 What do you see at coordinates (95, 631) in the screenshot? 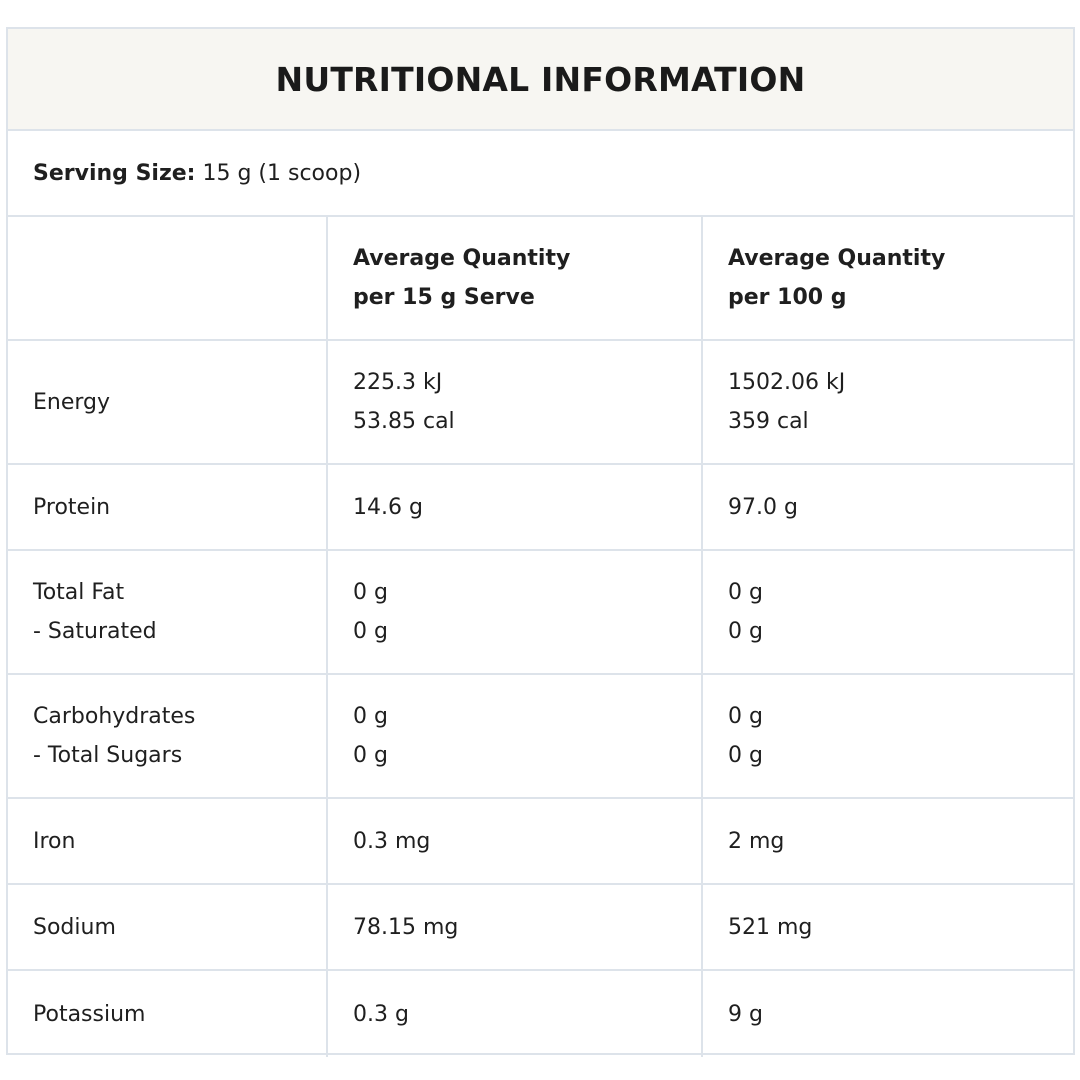
I see `nutrient-name-cell-line: - Saturated` at bounding box center [95, 631].